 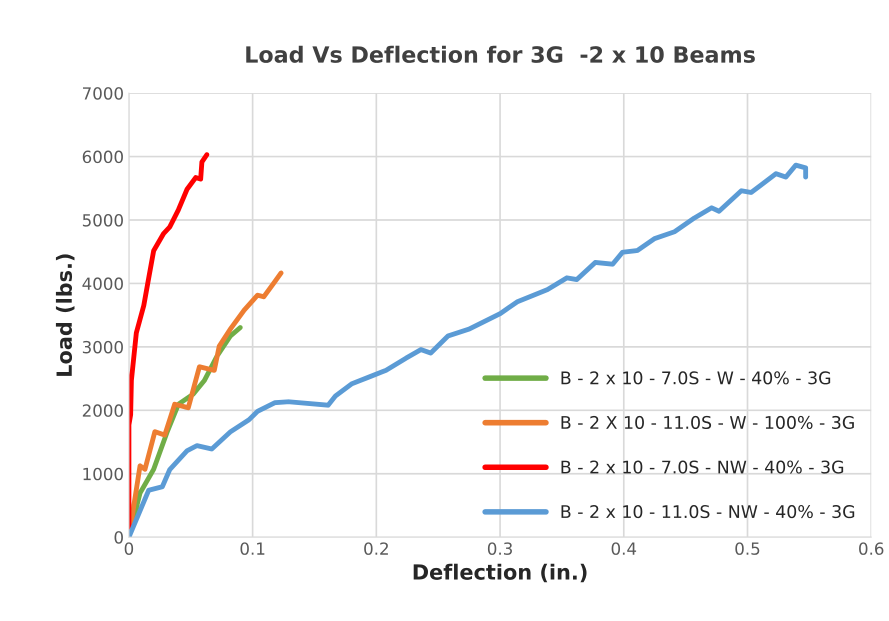 I want to click on legend-label: B - 2 x 10 - 7.0S - W - 40% - 3G, so click(x=696, y=377).